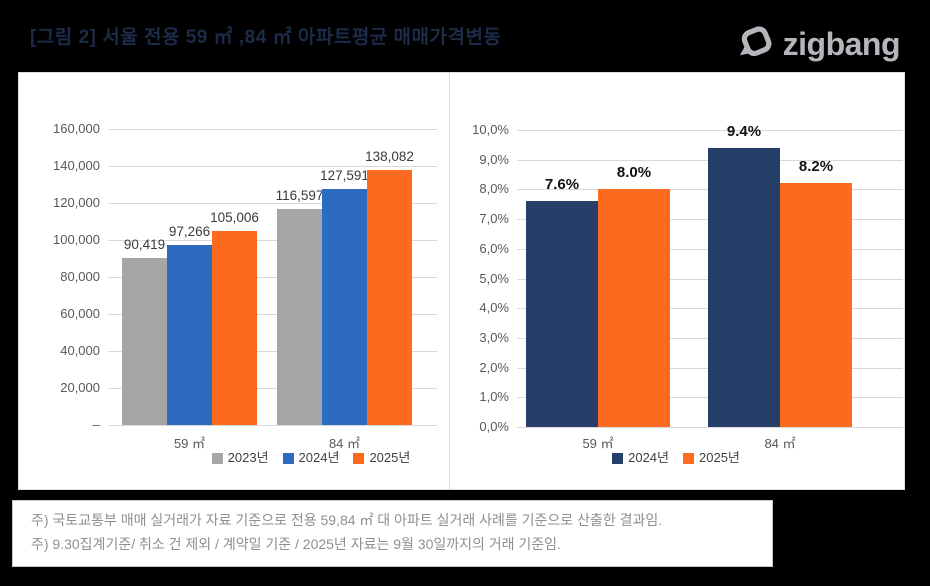  I want to click on legend-item-2023년: 2023년, so click(240, 458).